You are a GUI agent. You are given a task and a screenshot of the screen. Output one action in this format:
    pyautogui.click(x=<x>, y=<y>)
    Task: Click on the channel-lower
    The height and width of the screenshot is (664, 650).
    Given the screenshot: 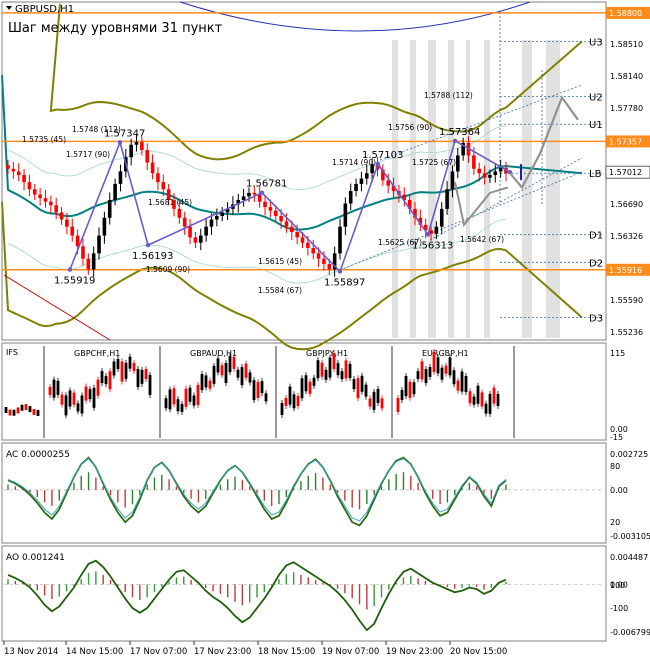 What is the action you would take?
    pyautogui.click(x=461, y=221)
    